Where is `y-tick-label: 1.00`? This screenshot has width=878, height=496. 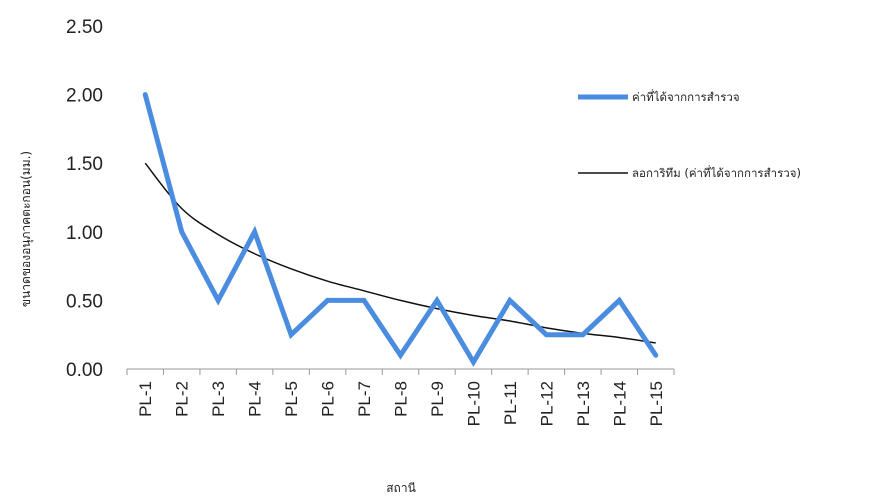 y-tick-label: 1.00 is located at coordinates (84, 233).